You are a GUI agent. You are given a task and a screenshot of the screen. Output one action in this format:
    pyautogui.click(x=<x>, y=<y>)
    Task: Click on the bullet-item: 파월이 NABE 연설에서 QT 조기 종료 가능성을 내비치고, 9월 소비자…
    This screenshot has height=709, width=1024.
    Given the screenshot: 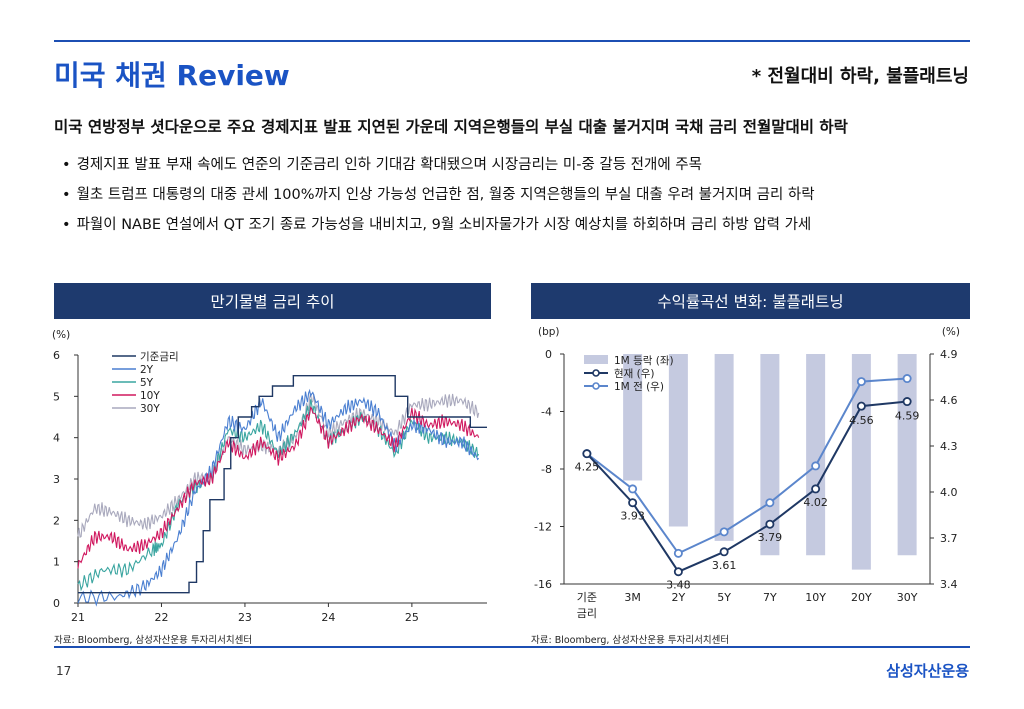 What is the action you would take?
    pyautogui.click(x=438, y=225)
    